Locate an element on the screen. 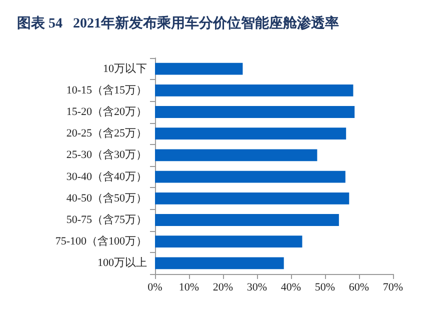  x-tick-label: 10% is located at coordinates (189, 288).